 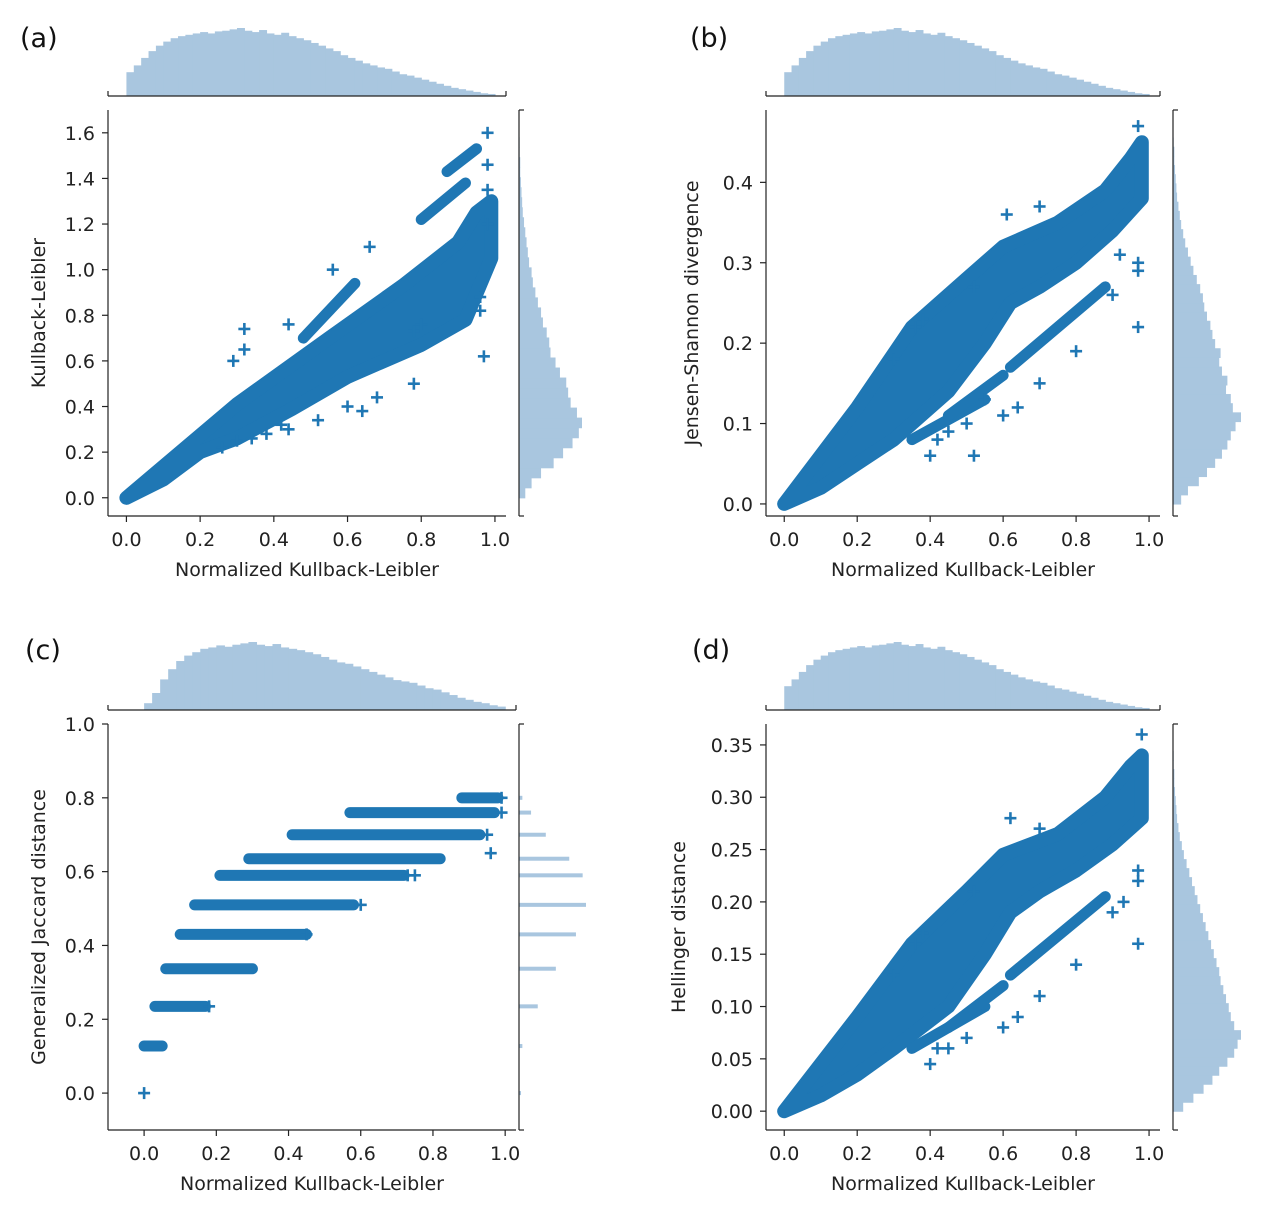 I want to click on y-tick-label: 0.05, so click(x=732, y=1060).